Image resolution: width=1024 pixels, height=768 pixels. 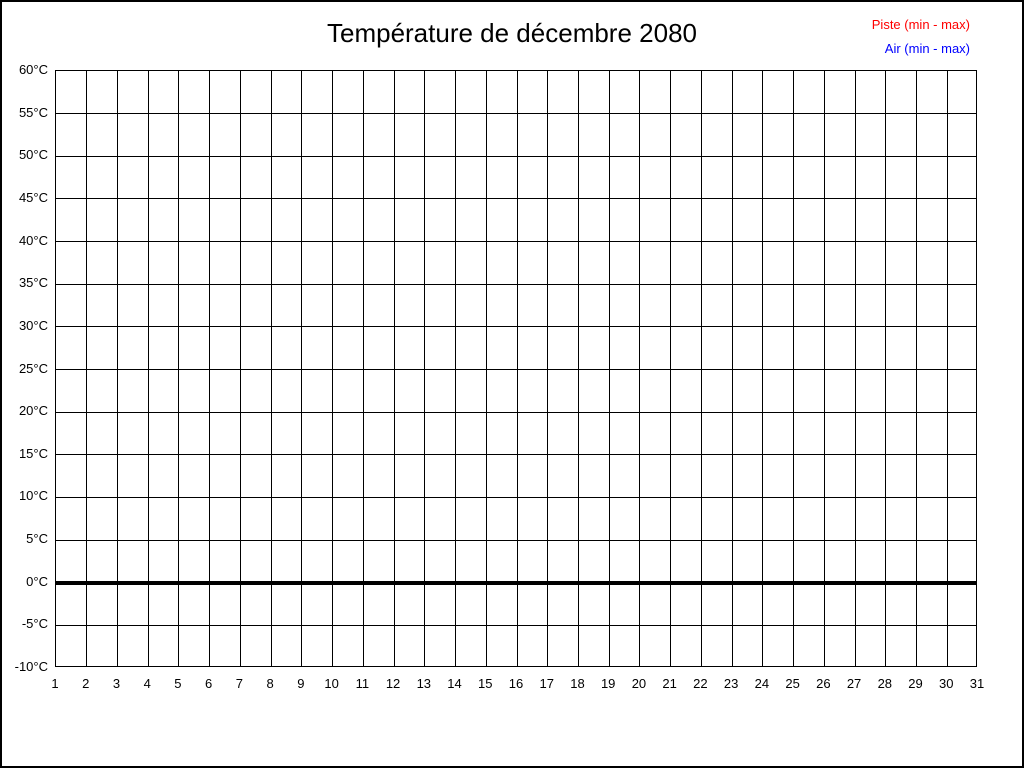 I want to click on y-axis-label: 5°C, so click(x=37, y=539).